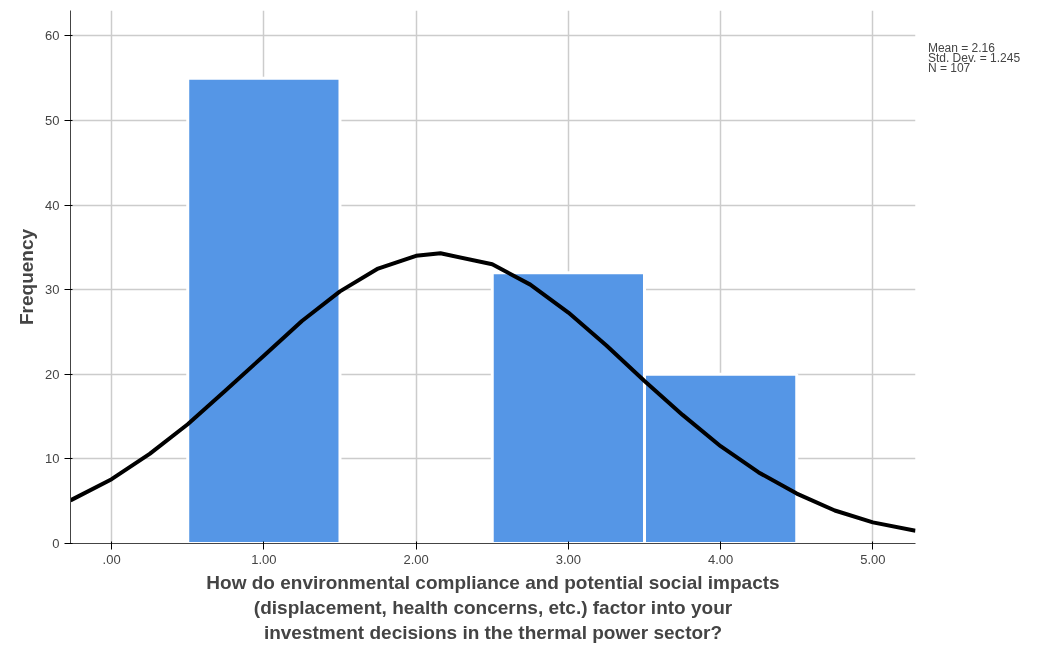 The width and height of the screenshot is (1050, 645). What do you see at coordinates (568, 559) in the screenshot?
I see `x-tick-label: 3.00` at bounding box center [568, 559].